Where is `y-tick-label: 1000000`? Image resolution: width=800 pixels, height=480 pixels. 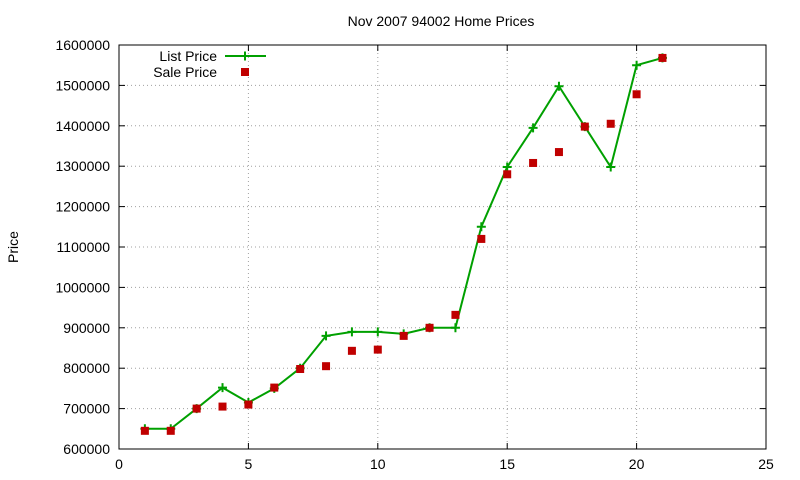
y-tick-label: 1000000 is located at coordinates (82, 287).